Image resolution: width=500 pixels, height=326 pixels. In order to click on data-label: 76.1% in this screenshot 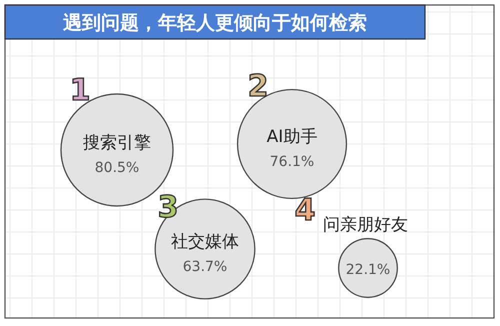, I will do `click(292, 162)`.